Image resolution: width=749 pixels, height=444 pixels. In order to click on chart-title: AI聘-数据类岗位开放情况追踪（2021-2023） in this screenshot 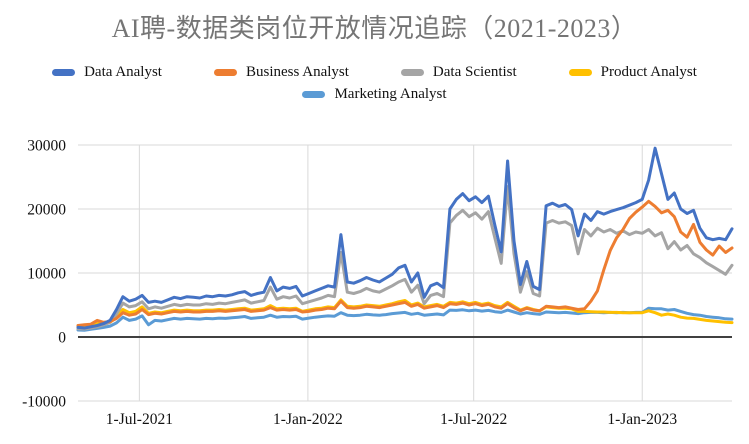, I will do `click(374, 28)`.